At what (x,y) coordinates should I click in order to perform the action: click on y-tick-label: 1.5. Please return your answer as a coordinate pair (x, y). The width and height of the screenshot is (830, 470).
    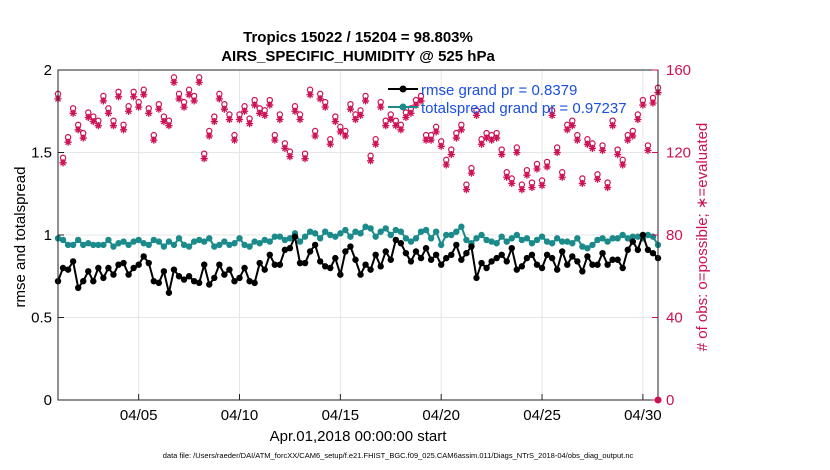
    Looking at the image, I should click on (41, 153).